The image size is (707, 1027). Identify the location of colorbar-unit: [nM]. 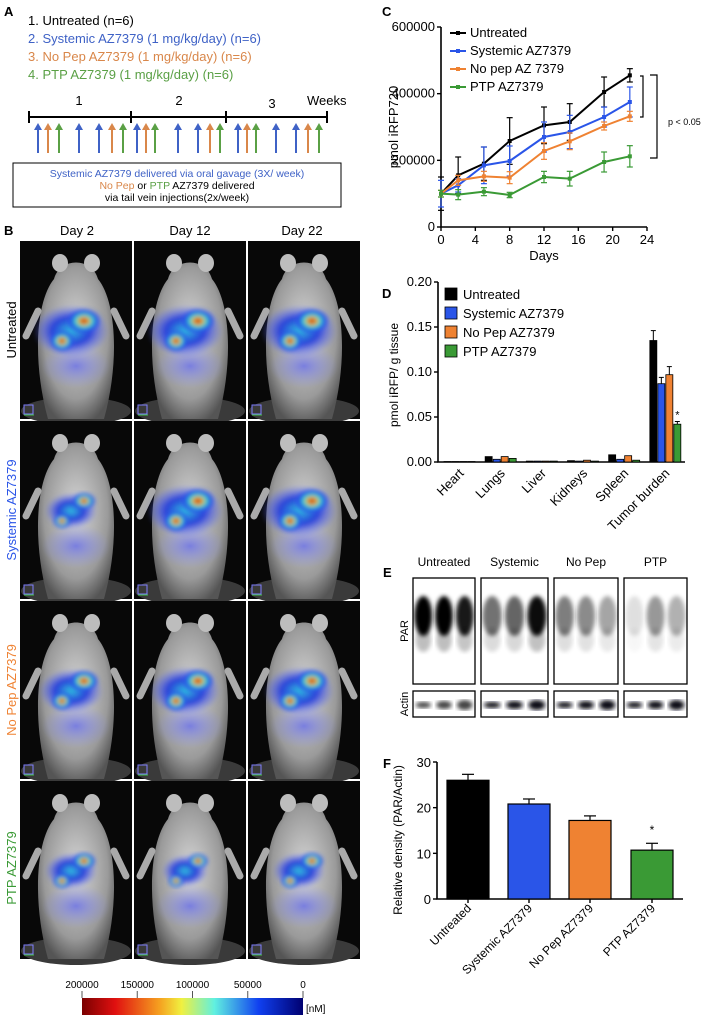
(316, 1009).